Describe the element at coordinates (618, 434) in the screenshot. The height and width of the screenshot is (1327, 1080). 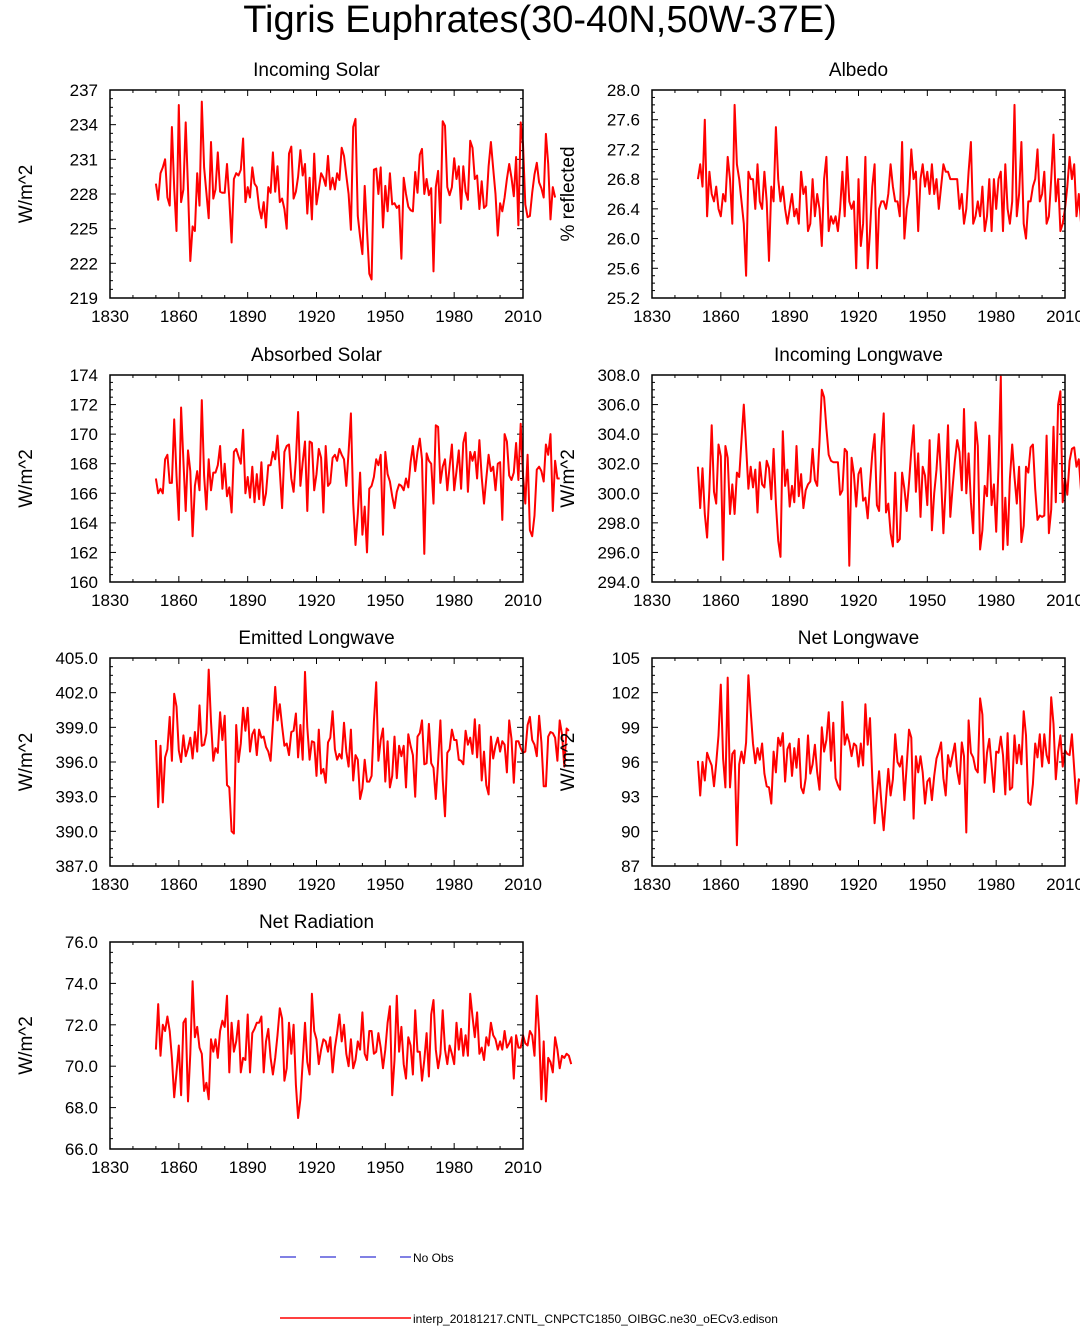
I see `y-tick-label: 304.0` at that location.